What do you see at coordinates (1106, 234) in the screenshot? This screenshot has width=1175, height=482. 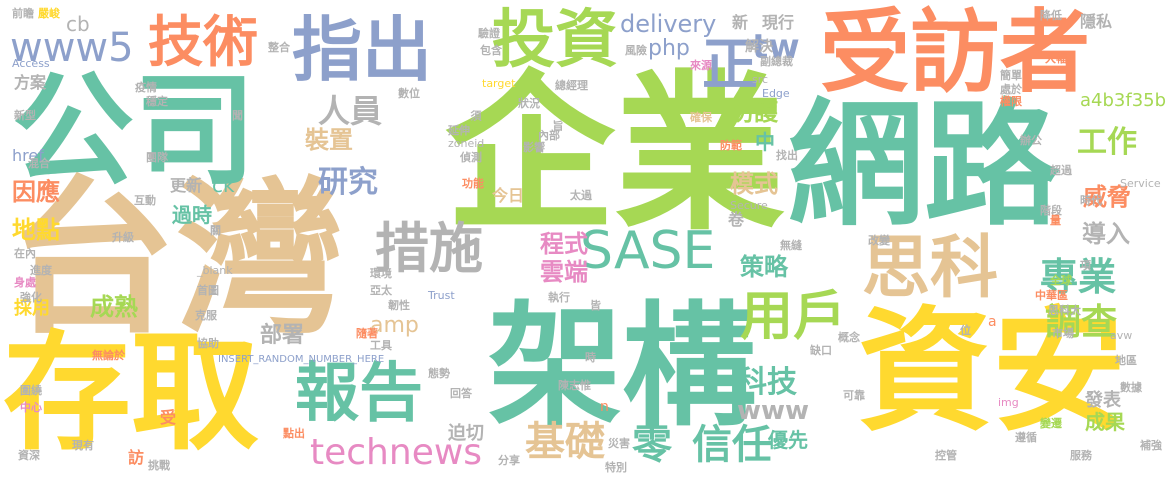 I see `cloud-word: 導入` at bounding box center [1106, 234].